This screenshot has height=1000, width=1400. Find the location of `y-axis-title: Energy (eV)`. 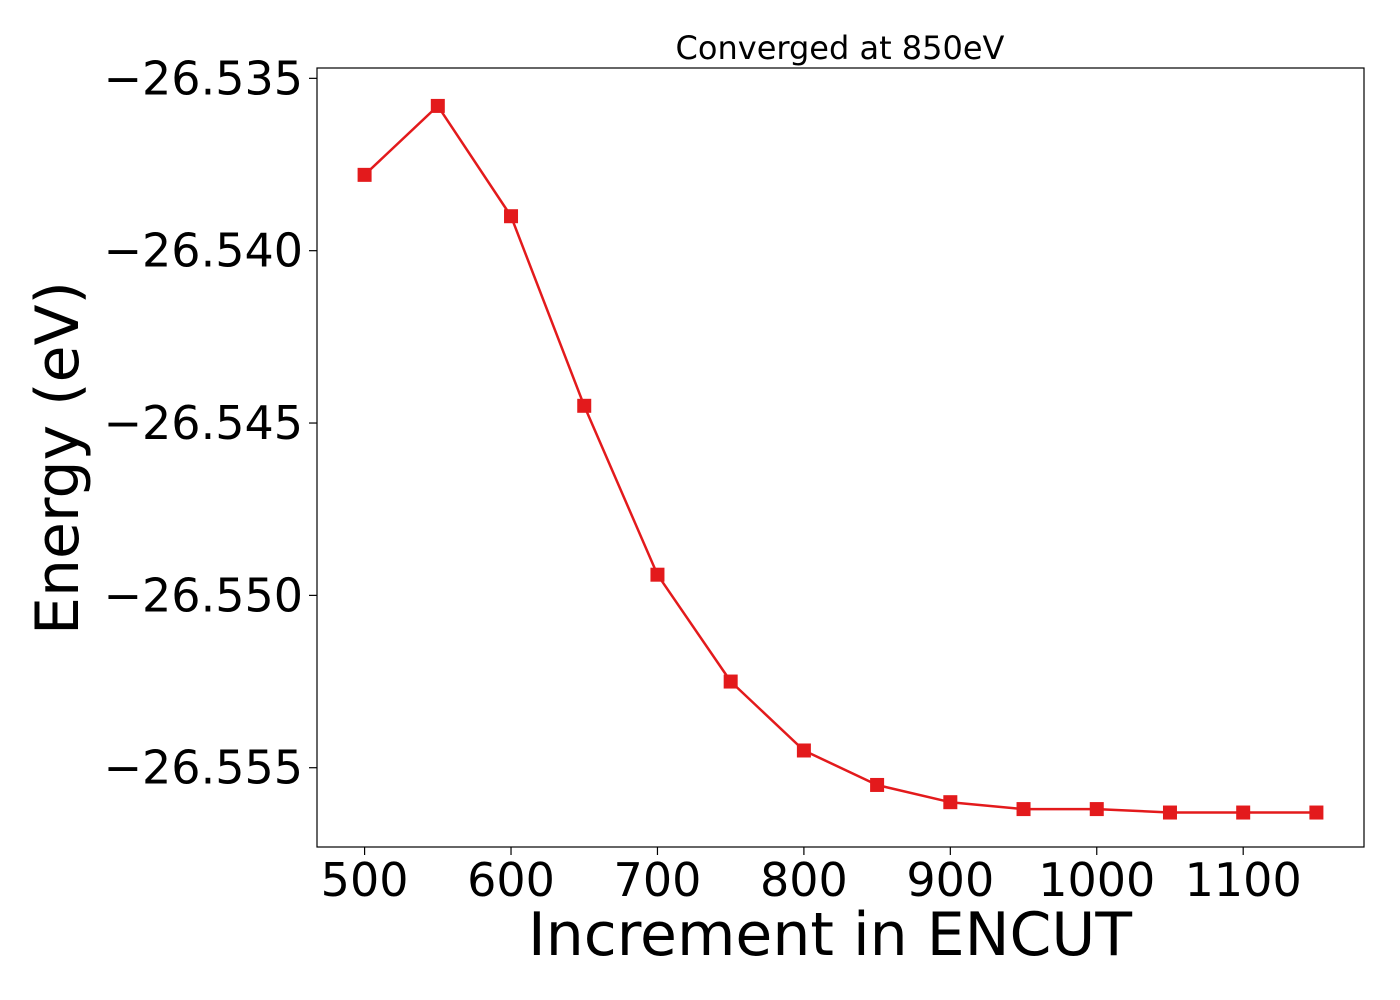

y-axis-title: Energy (eV) is located at coordinates (58, 458).